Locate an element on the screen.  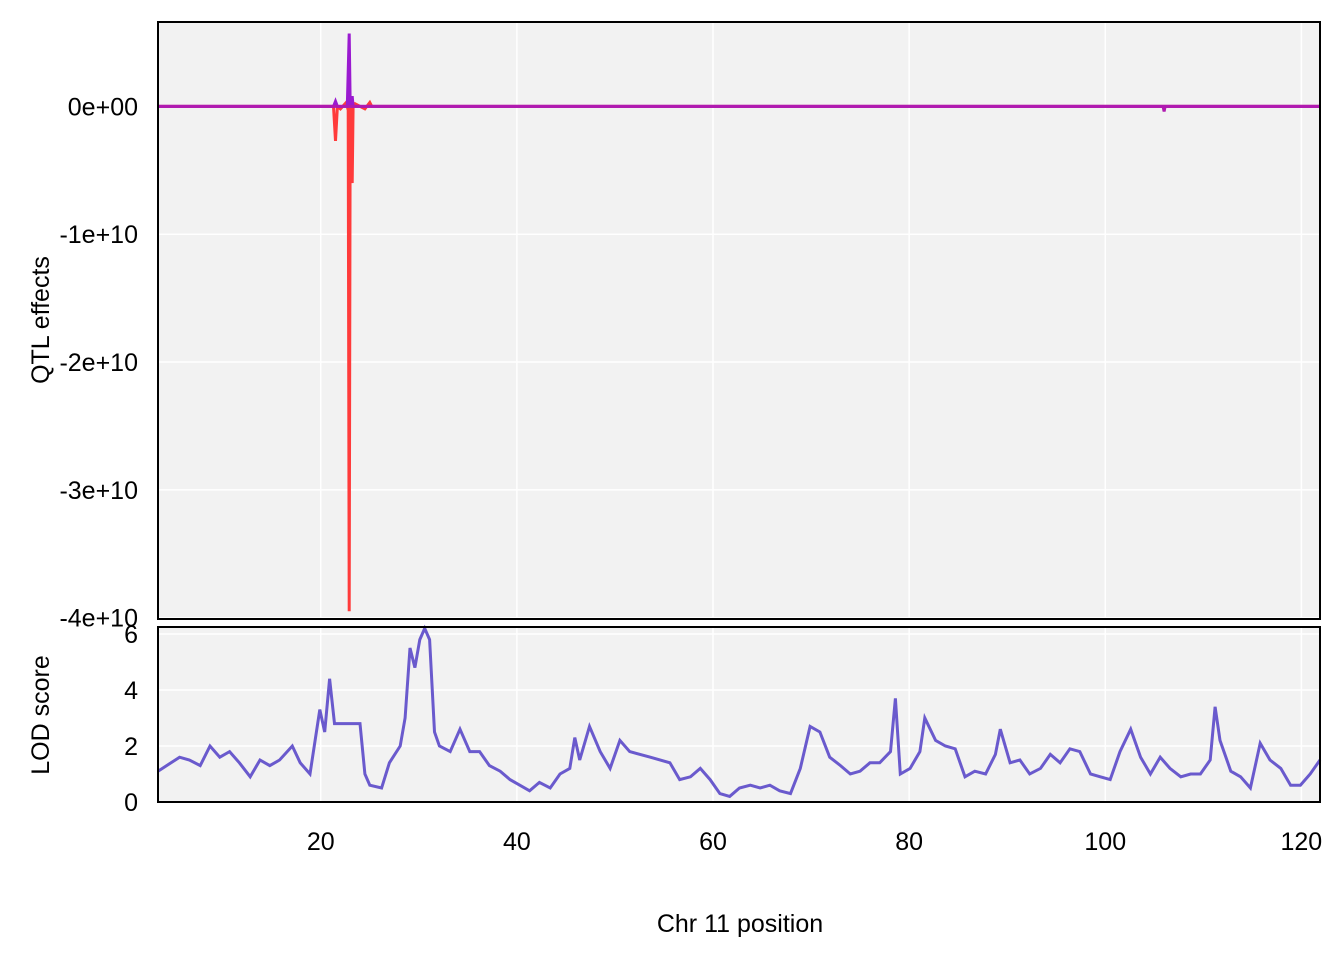
x-tick-label: 80 is located at coordinates (909, 842).